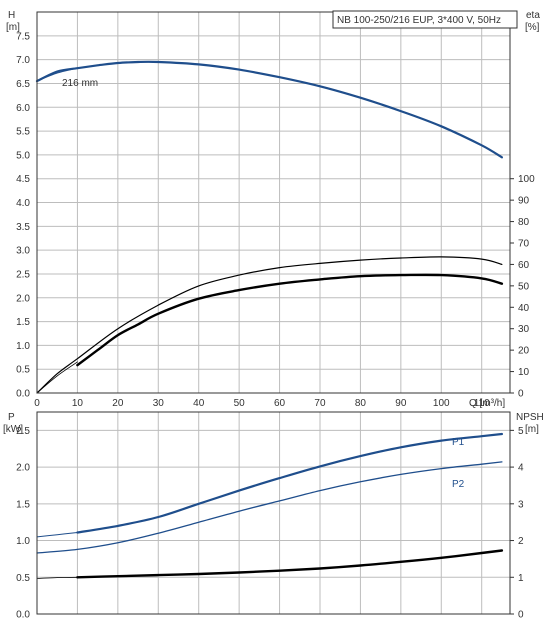 The image size is (549, 625). Describe the element at coordinates (361, 403) in the screenshot. I see `x-tick-label: 80` at that location.